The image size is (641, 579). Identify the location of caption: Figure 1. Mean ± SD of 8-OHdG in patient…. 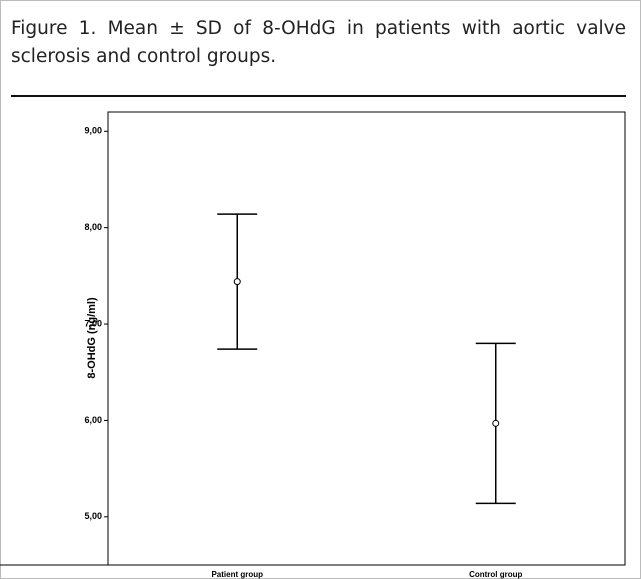
(318, 42).